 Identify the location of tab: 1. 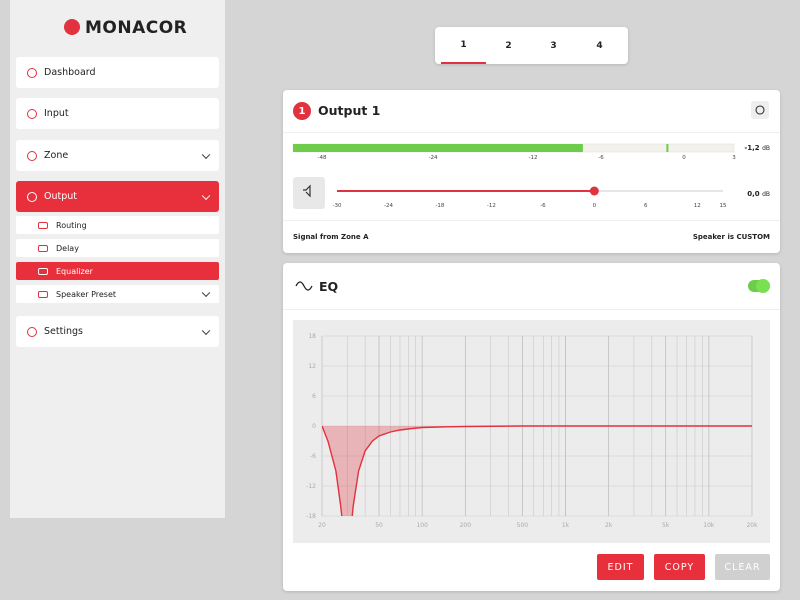
(463, 45).